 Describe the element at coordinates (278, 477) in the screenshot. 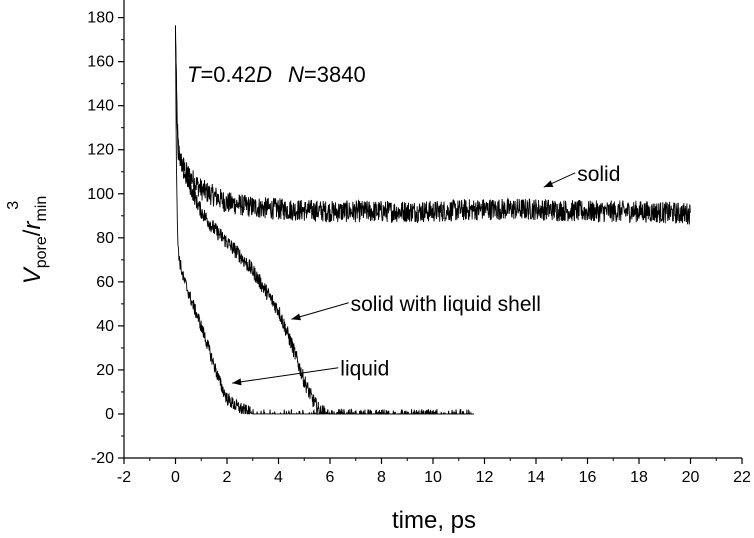

I see `x-tick-label: 4` at that location.